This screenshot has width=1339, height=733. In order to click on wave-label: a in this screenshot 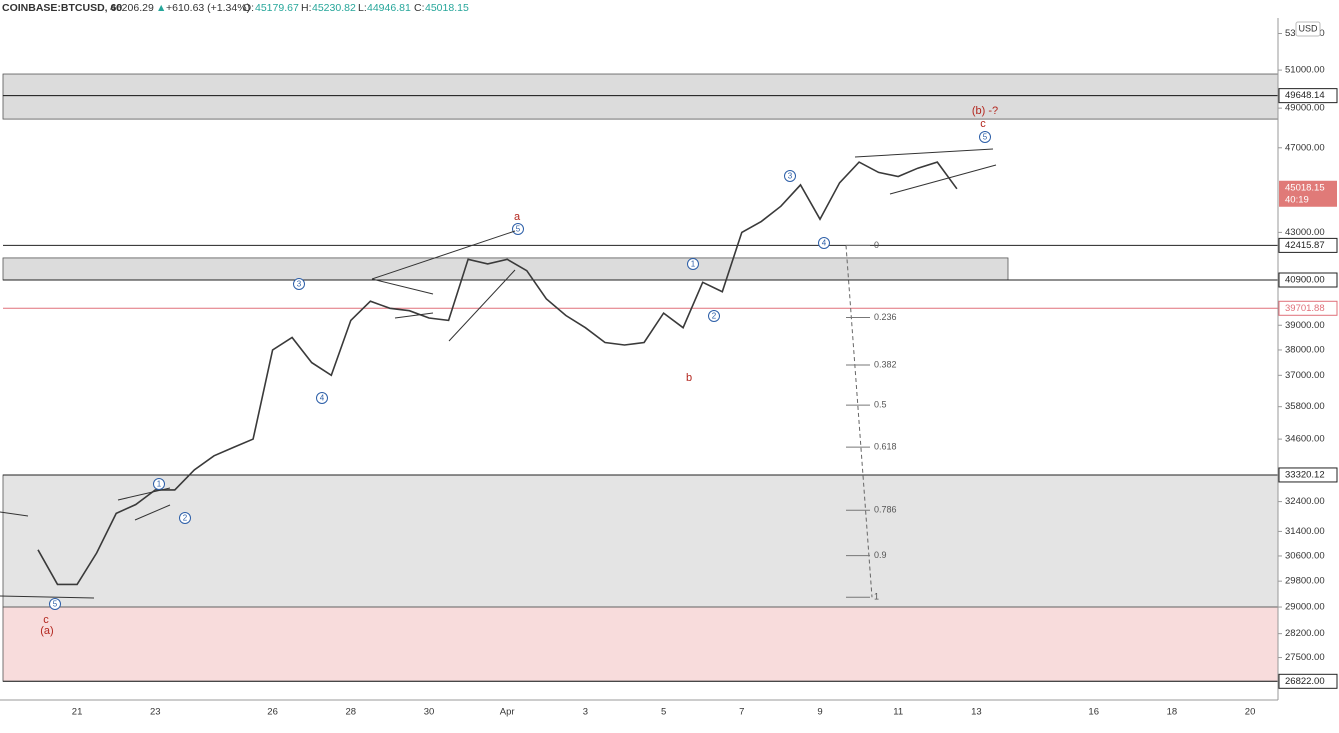, I will do `click(517, 217)`.